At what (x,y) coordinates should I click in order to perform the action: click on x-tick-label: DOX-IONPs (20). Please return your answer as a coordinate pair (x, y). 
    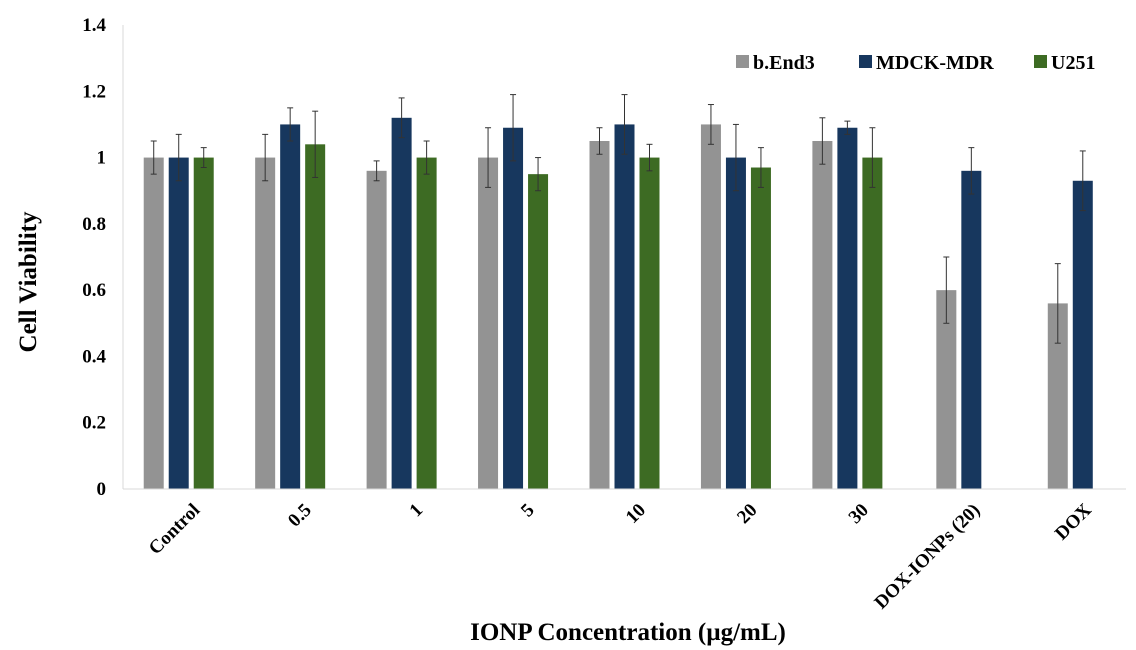
    Looking at the image, I should click on (928, 557).